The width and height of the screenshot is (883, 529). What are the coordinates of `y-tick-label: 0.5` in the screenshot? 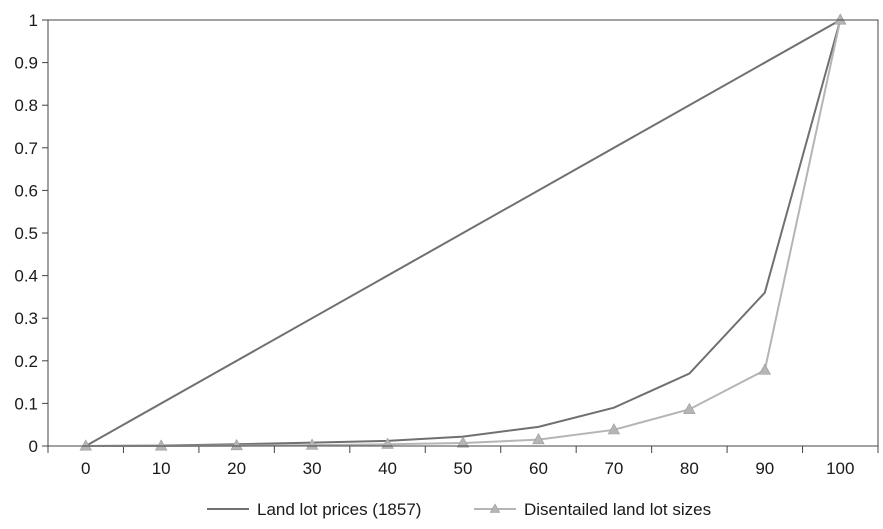 It's located at (26, 233).